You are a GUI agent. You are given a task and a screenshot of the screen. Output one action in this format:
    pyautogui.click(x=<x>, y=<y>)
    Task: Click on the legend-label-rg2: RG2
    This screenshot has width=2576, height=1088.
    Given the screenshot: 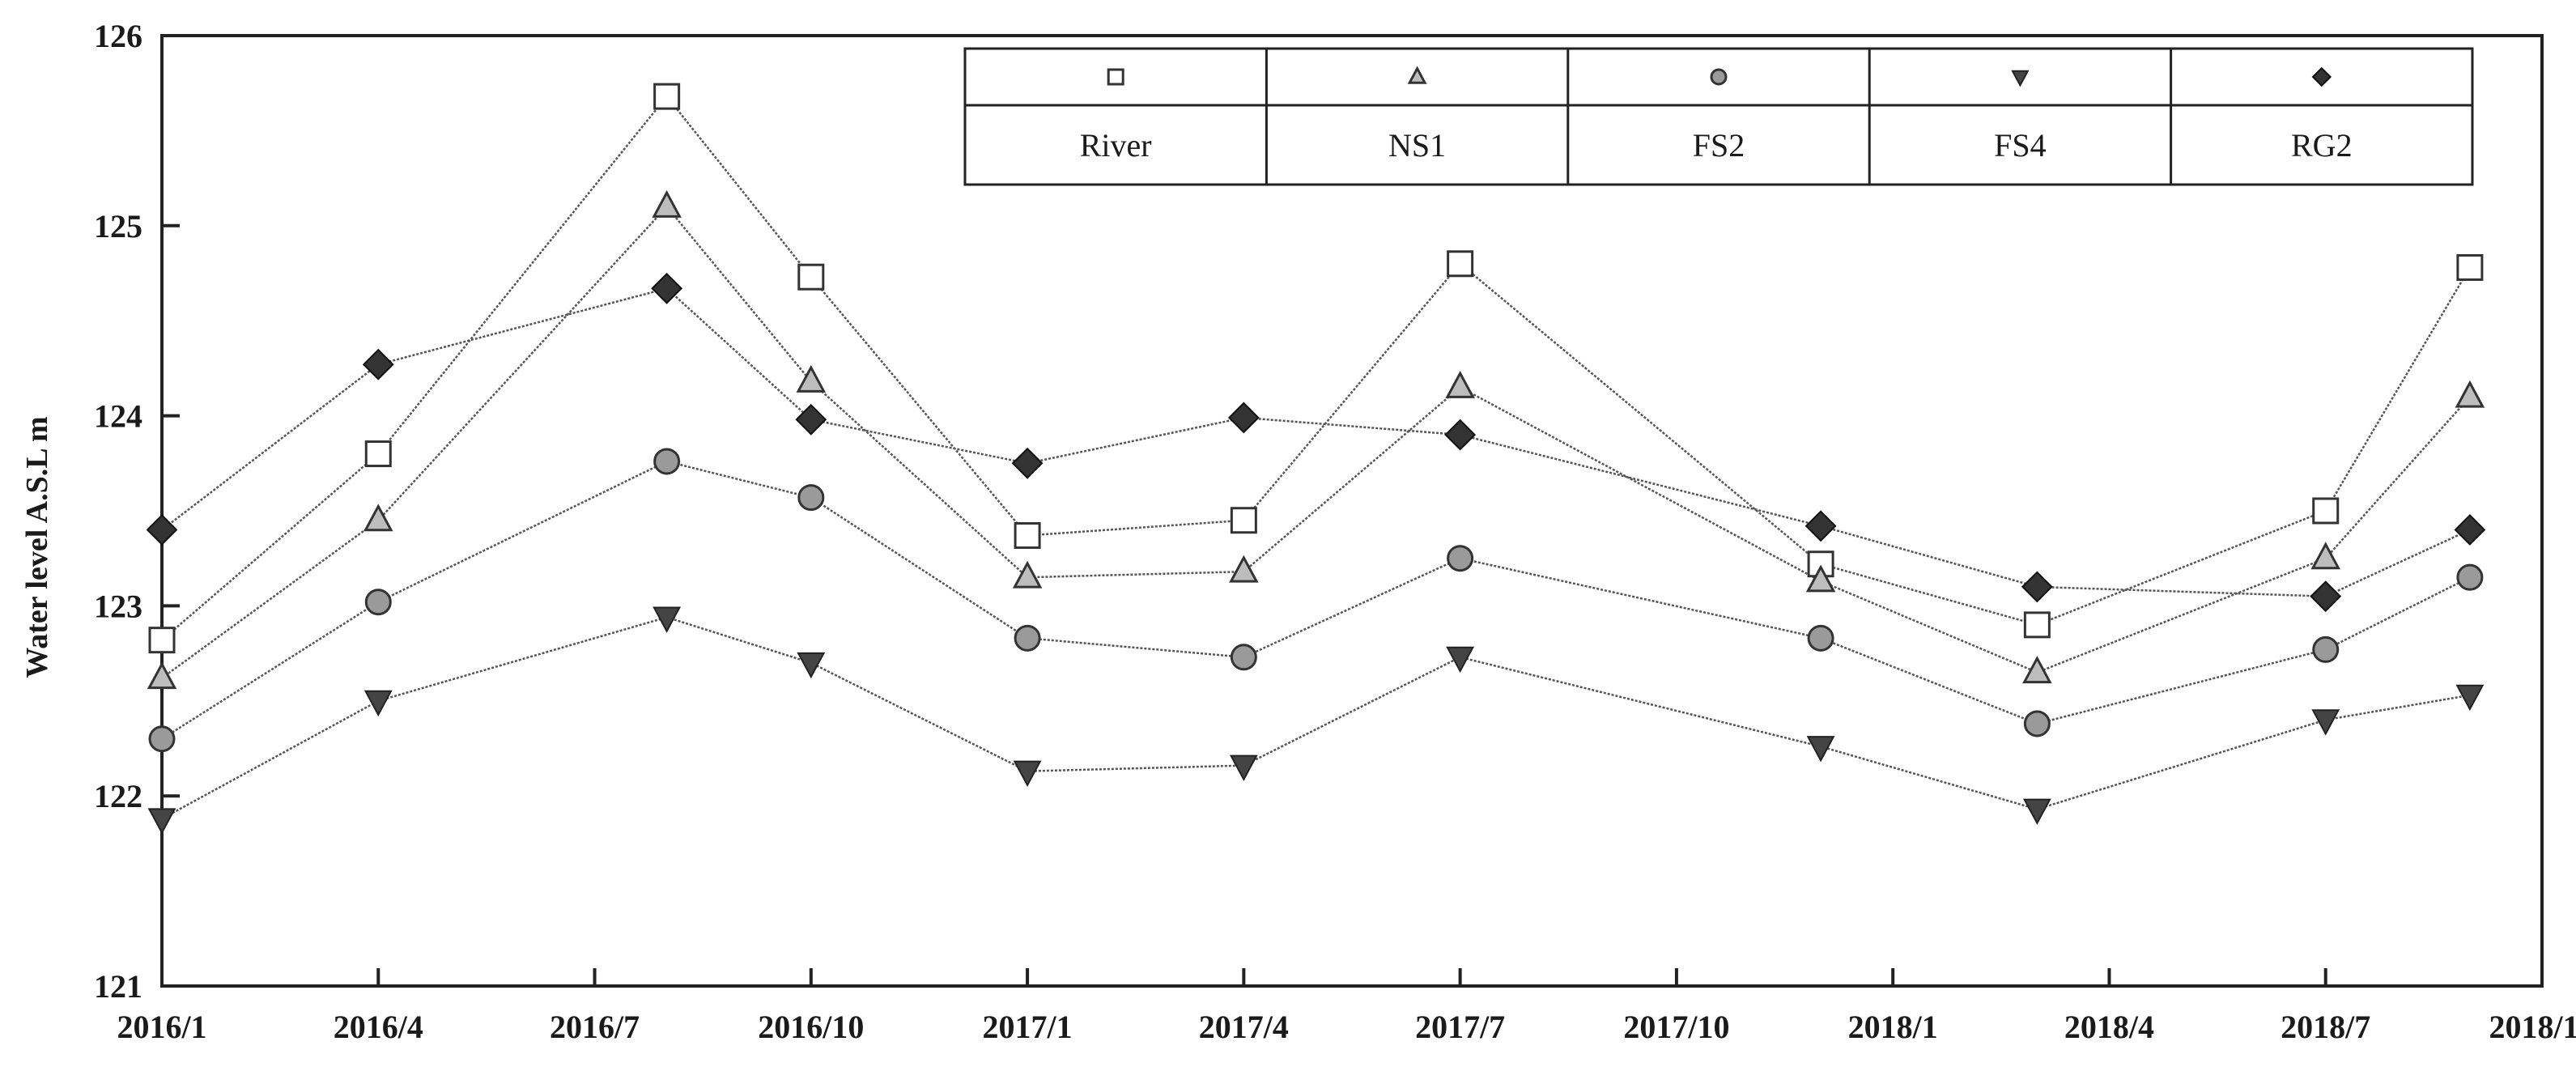 What is the action you would take?
    pyautogui.click(x=2322, y=145)
    